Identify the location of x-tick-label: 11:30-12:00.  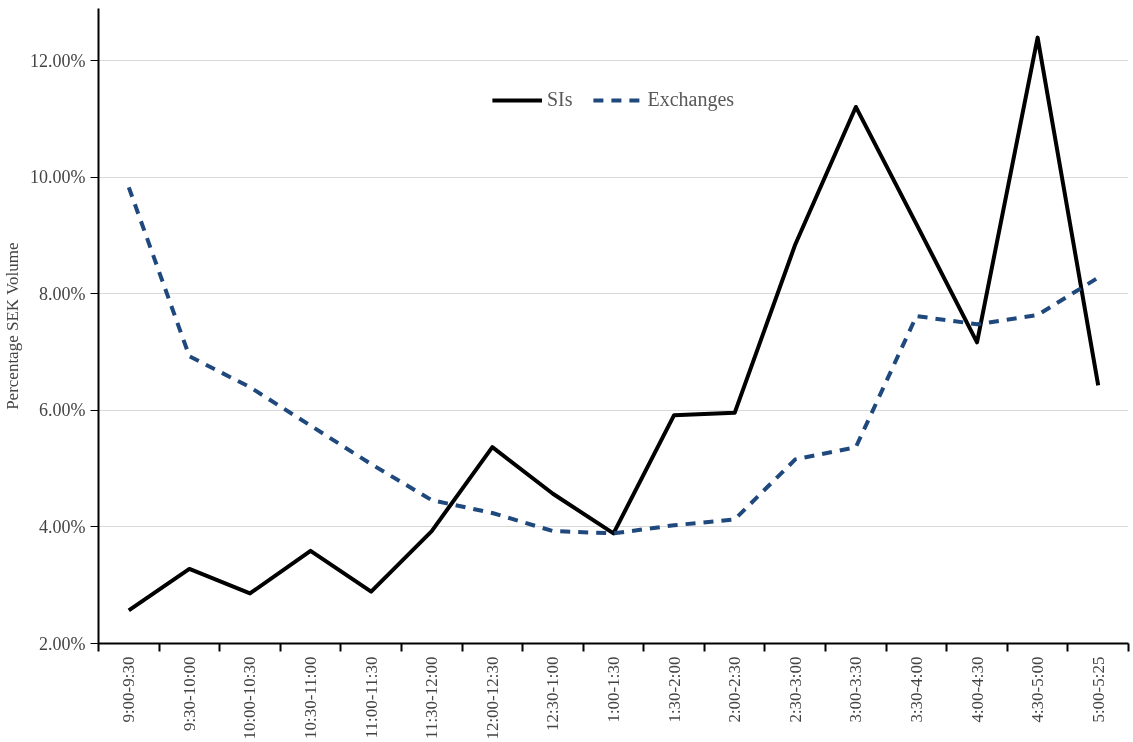
(432, 697).